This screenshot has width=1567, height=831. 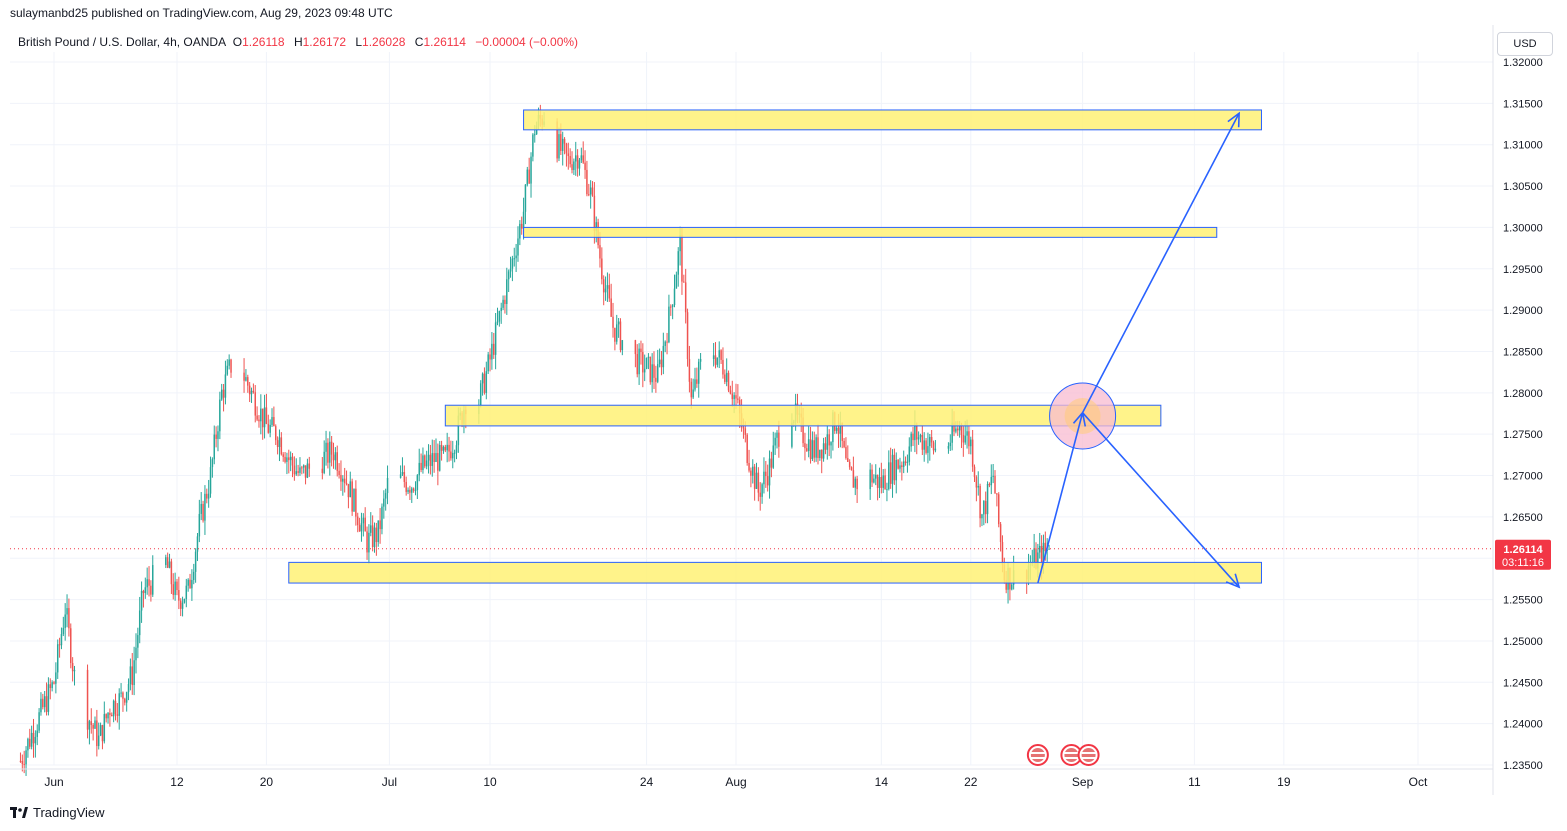 I want to click on low-value: 1.26028, so click(x=384, y=42).